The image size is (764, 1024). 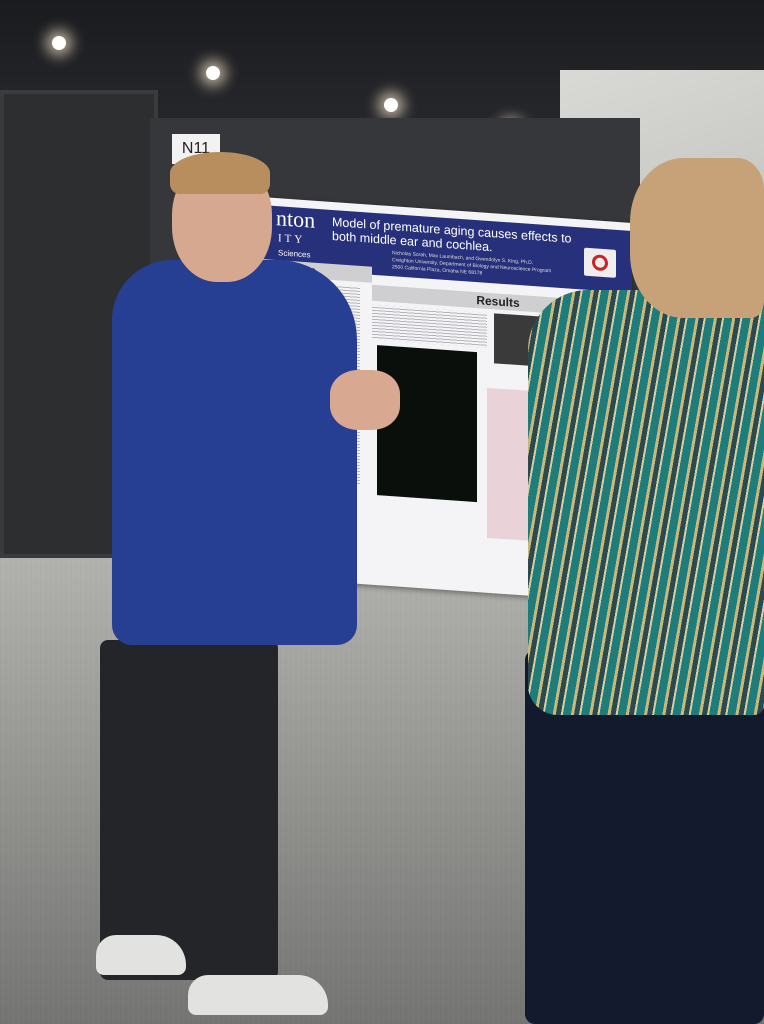 What do you see at coordinates (292, 239) in the screenshot?
I see `university-logo-sub: ITY` at bounding box center [292, 239].